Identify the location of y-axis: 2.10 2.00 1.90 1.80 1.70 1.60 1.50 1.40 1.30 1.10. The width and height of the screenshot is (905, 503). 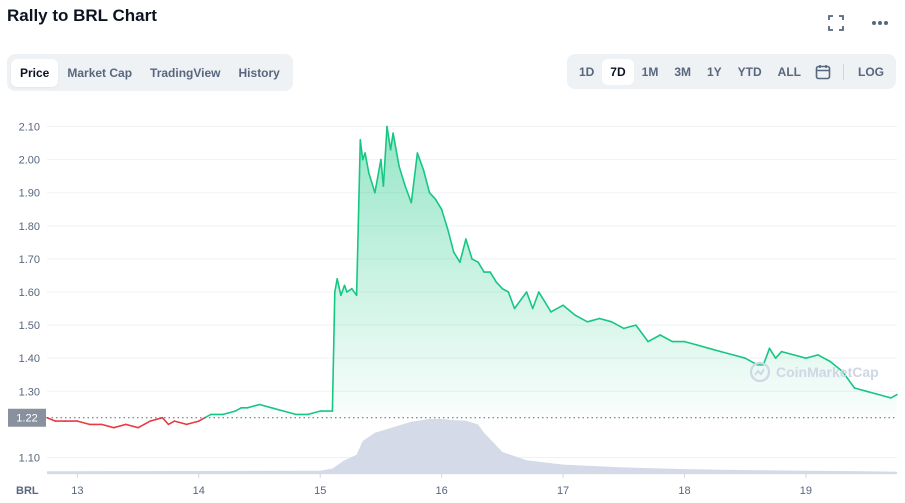
(29, 293).